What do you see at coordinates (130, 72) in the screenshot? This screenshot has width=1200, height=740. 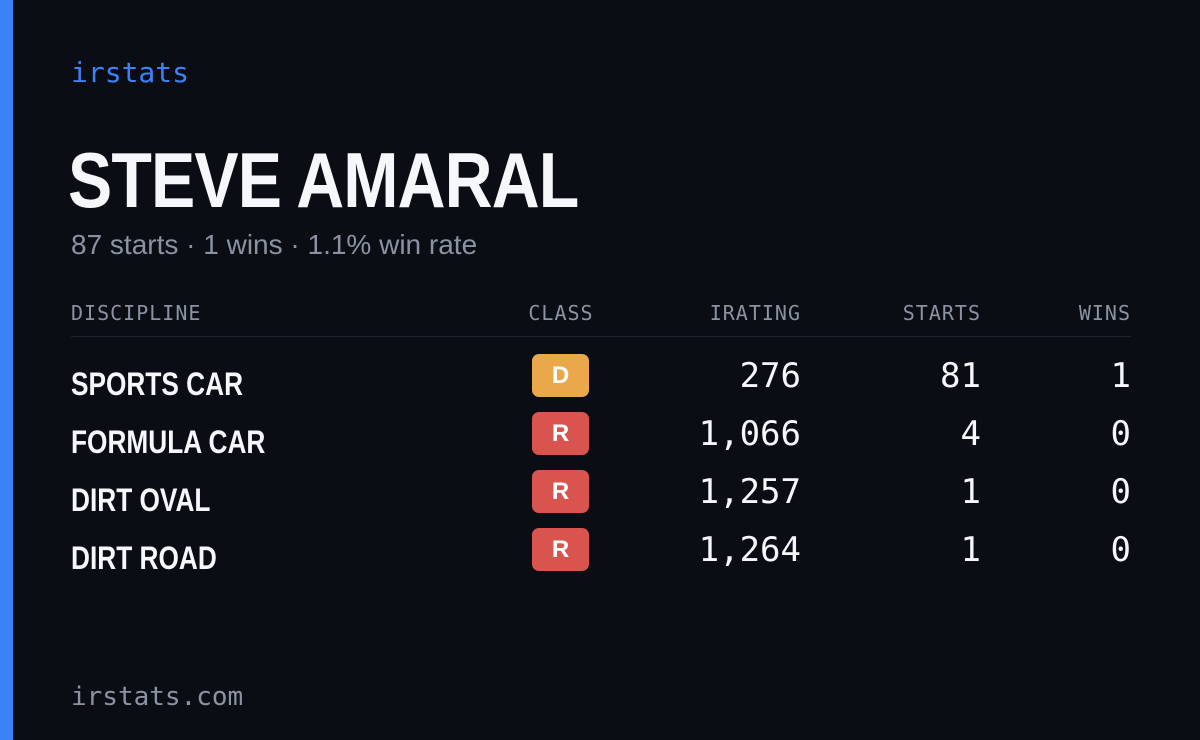 I see `brand-logo-text: irstats` at bounding box center [130, 72].